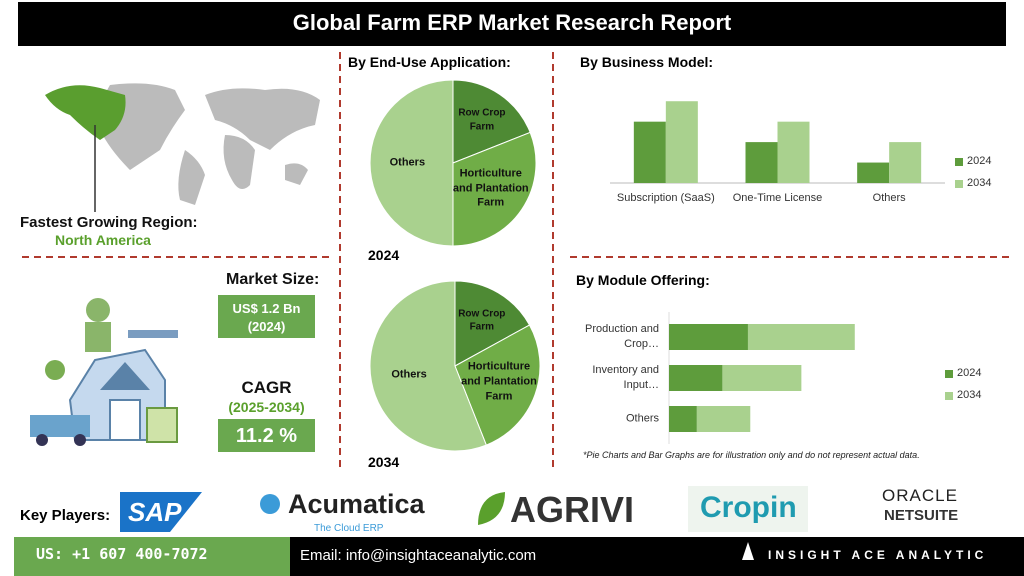  Describe the element at coordinates (349, 528) in the screenshot. I see `logo: The Cloud ERP` at that location.